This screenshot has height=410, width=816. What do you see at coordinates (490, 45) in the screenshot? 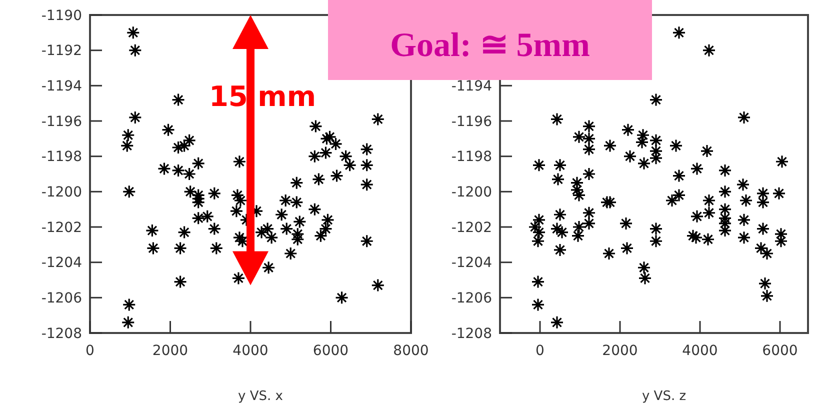
I see `annotation: Goal: ≅ 5mm` at bounding box center [490, 45].